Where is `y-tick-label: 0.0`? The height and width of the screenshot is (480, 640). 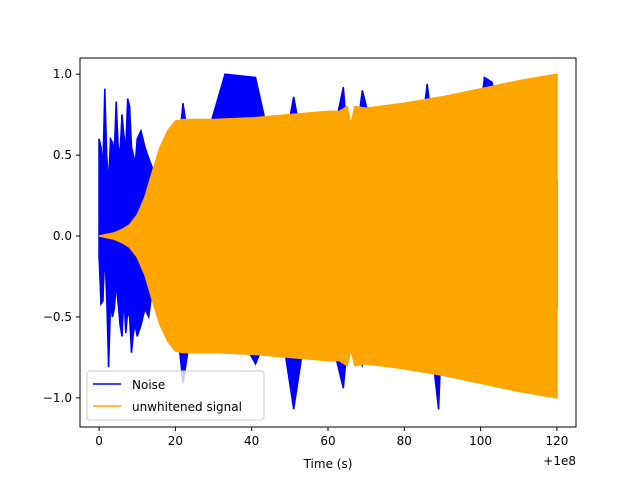
y-tick-label: 0.0 is located at coordinates (62, 236).